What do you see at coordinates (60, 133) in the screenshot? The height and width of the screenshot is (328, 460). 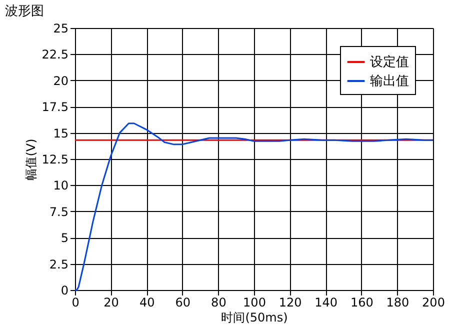 I see `y-tick-label: 15` at bounding box center [60, 133].